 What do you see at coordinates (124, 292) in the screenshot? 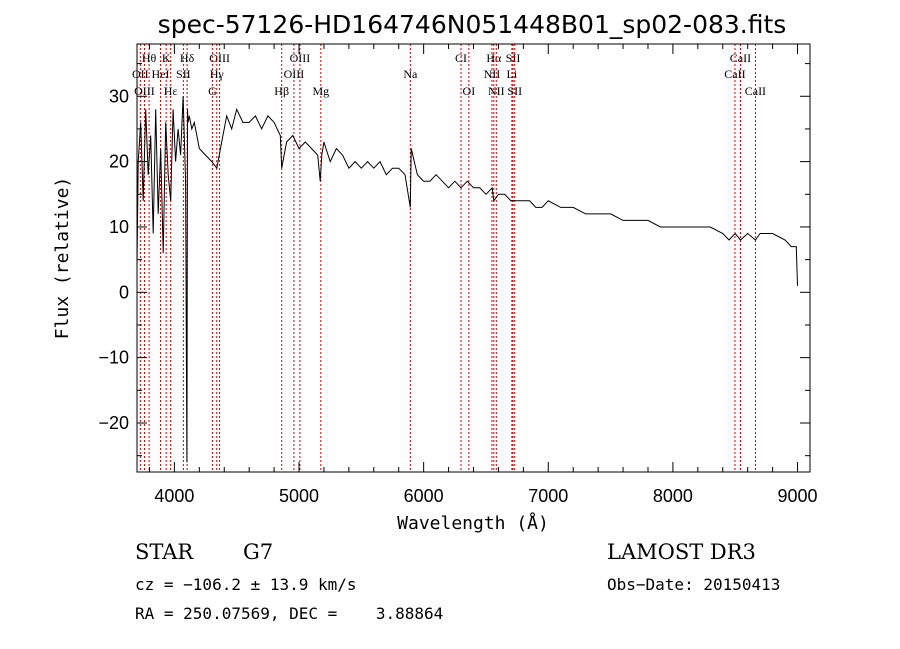
I see `y-tick-label: 0` at bounding box center [124, 292].